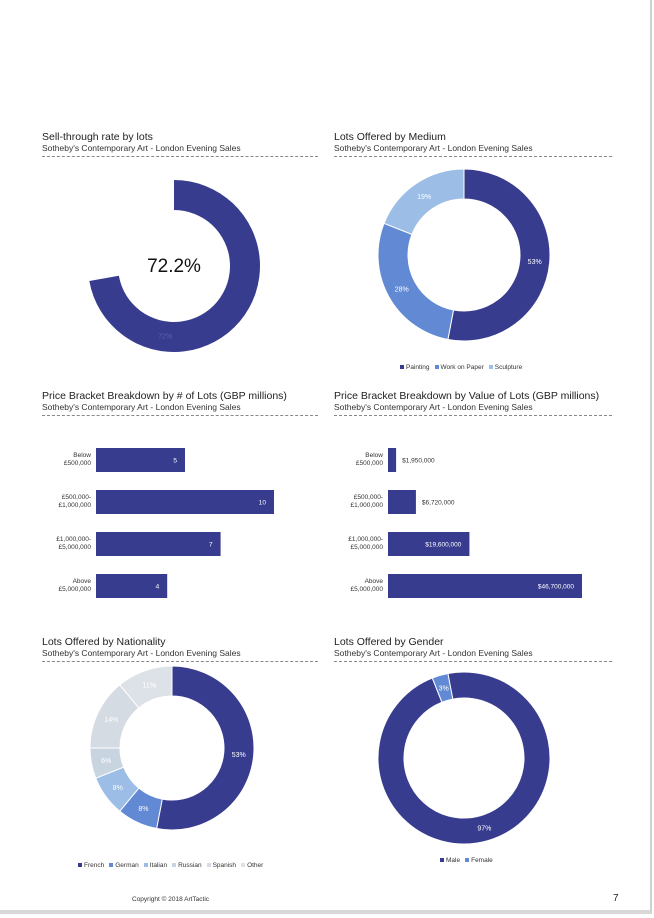 The width and height of the screenshot is (654, 918). I want to click on data-label: $6,720,000, so click(438, 503).